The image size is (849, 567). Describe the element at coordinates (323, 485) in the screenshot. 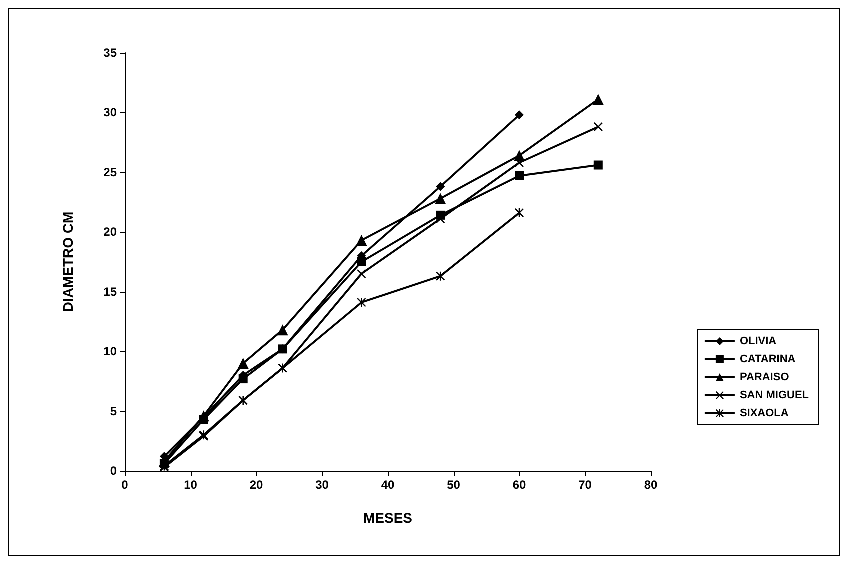

I see `x-tick-label: 30` at that location.